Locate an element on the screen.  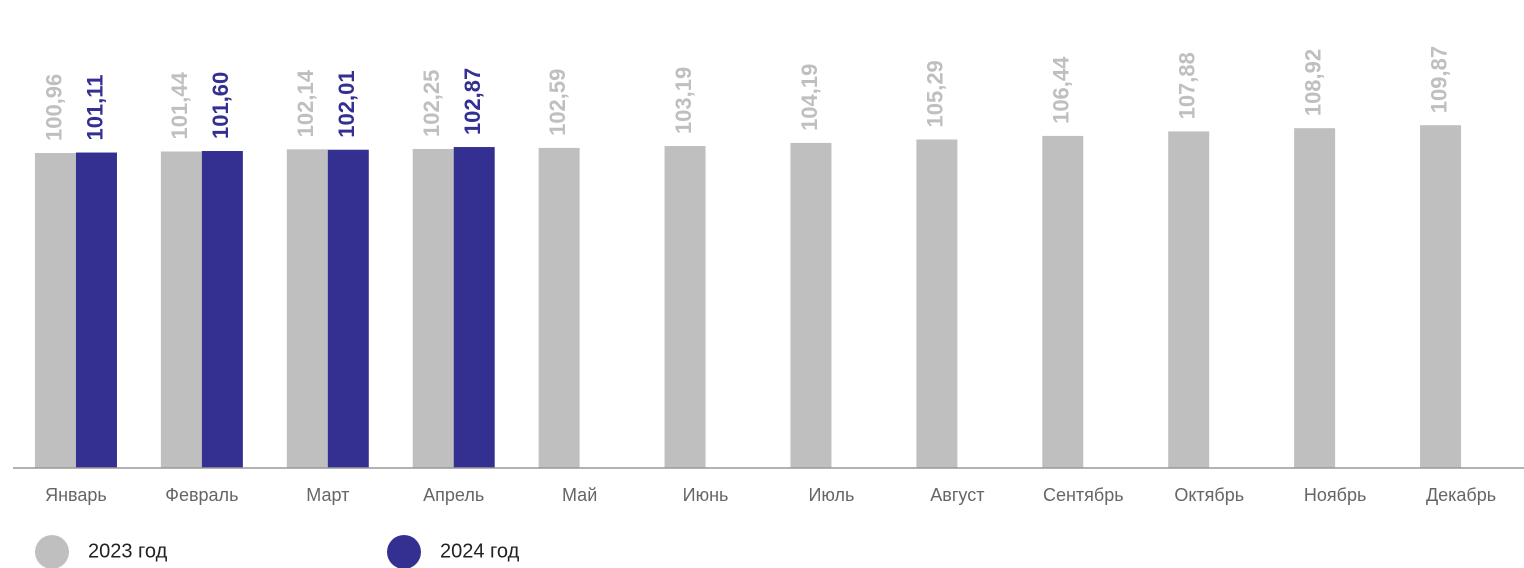
data-label: 102,01 is located at coordinates (346, 103).